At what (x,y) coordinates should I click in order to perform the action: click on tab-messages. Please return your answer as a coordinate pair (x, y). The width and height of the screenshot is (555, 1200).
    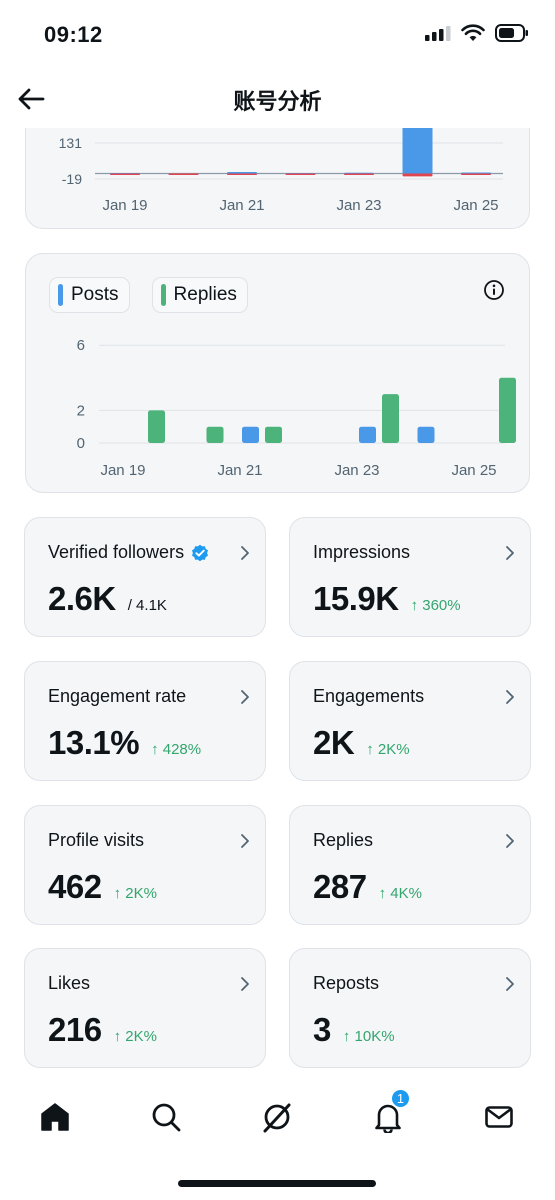
    Looking at the image, I should click on (499, 1117).